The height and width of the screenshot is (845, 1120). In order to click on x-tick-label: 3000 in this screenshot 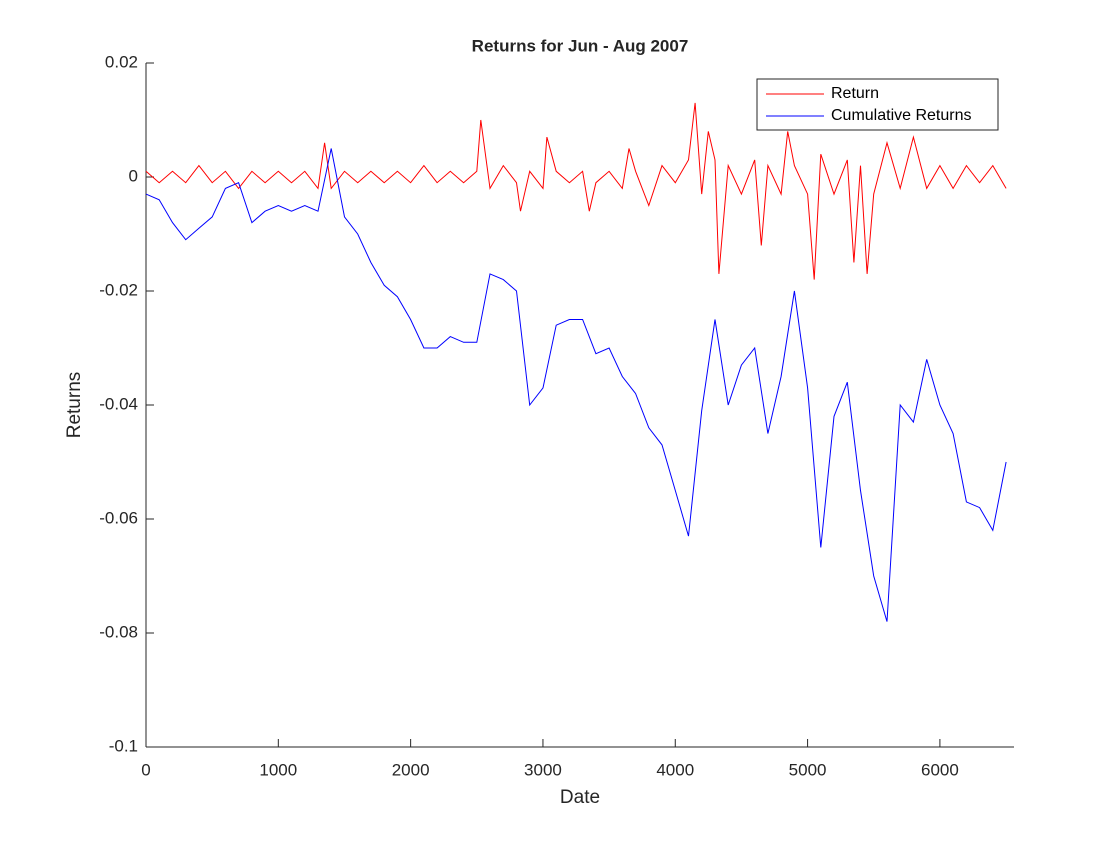, I will do `click(543, 769)`.